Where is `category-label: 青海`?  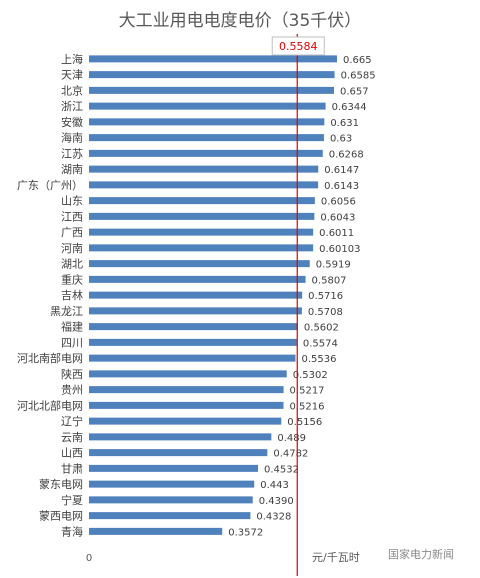 category-label: 青海 is located at coordinates (72, 531).